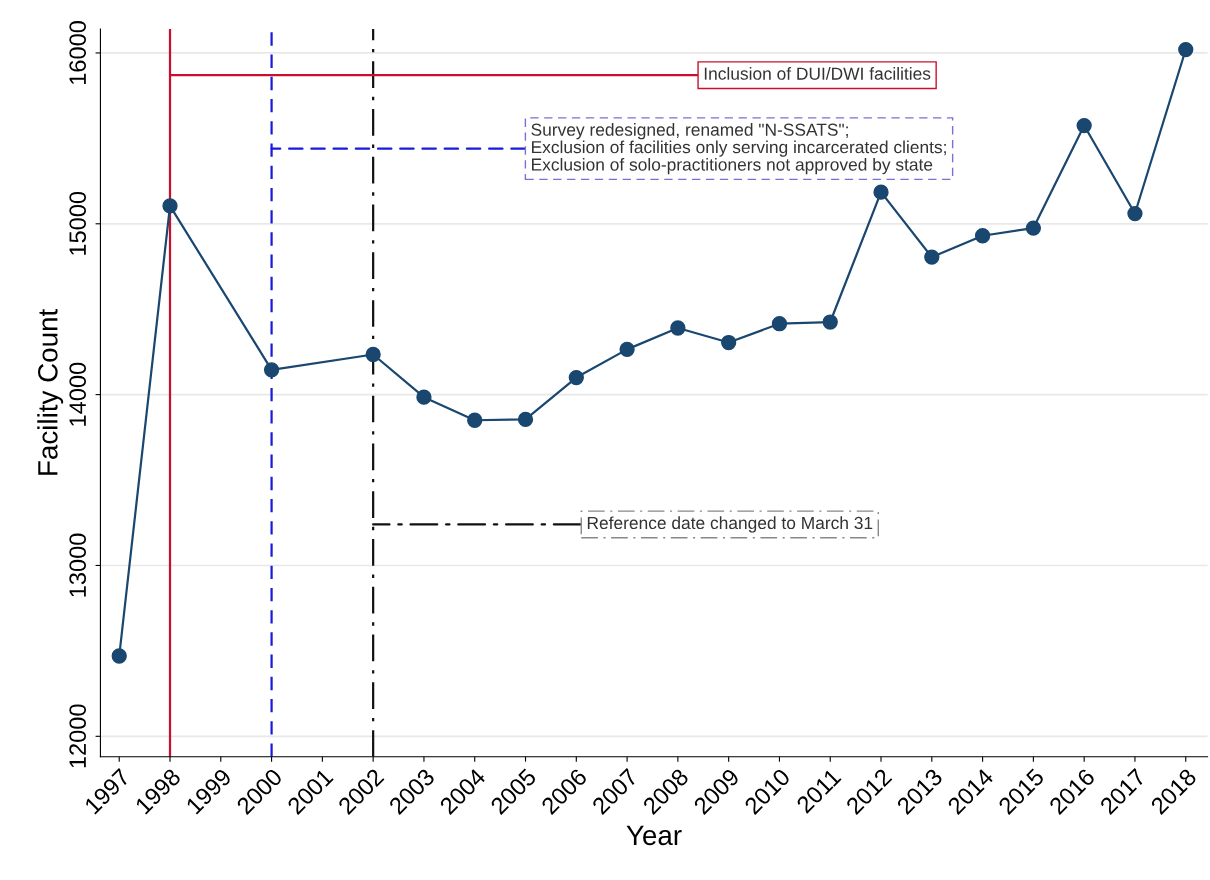  What do you see at coordinates (78, 565) in the screenshot?
I see `y-tick-label: 13000` at bounding box center [78, 565].